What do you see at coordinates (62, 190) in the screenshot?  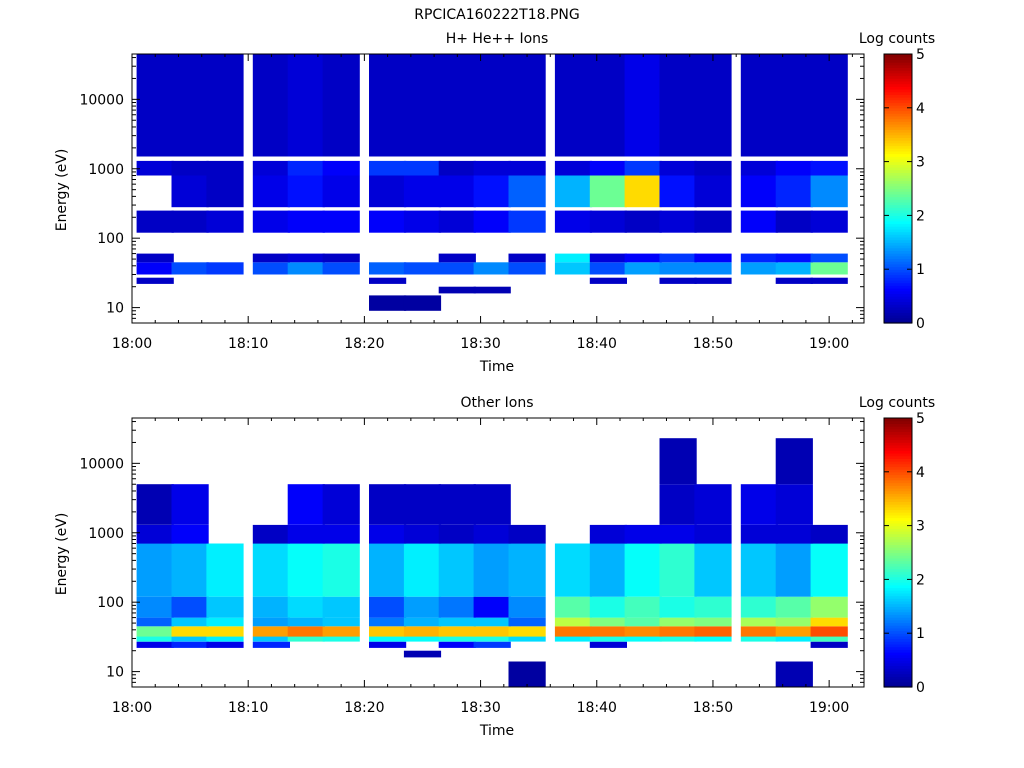 I see `y-axis-label: Energy (eV)` at bounding box center [62, 190].